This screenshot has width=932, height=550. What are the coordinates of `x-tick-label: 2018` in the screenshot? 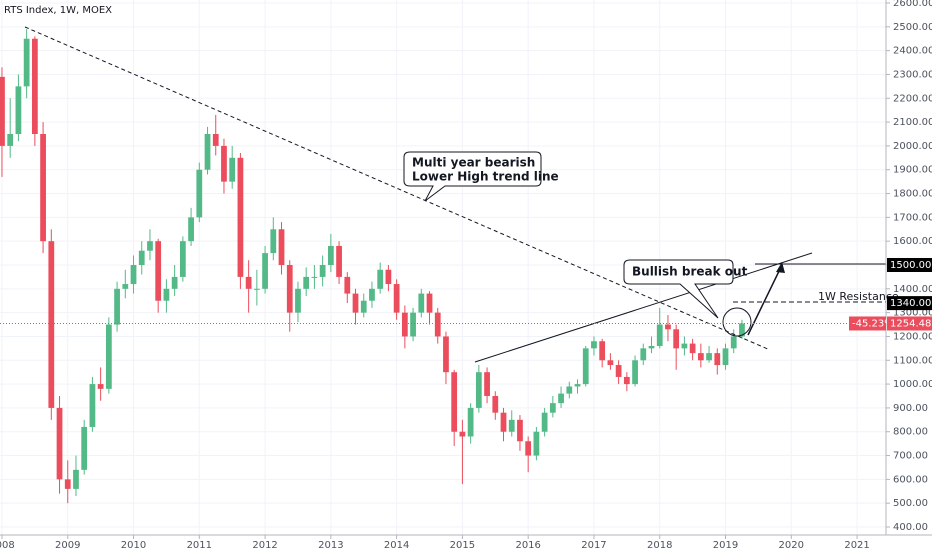 It's located at (659, 545).